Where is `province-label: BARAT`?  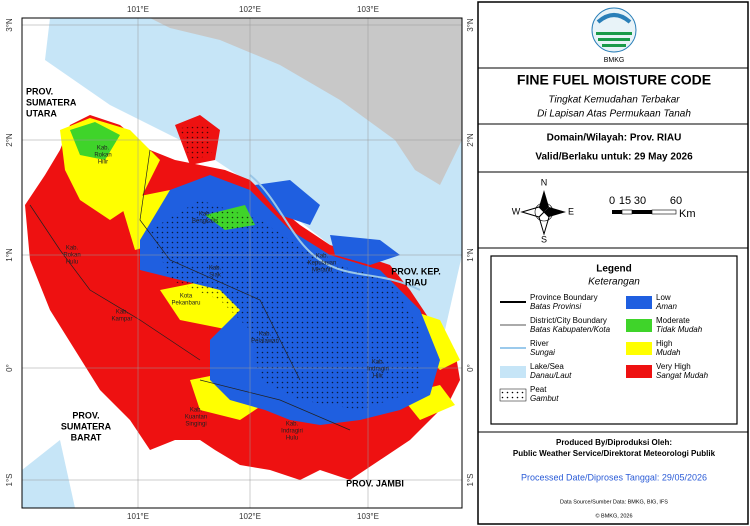 province-label: BARAT is located at coordinates (86, 437).